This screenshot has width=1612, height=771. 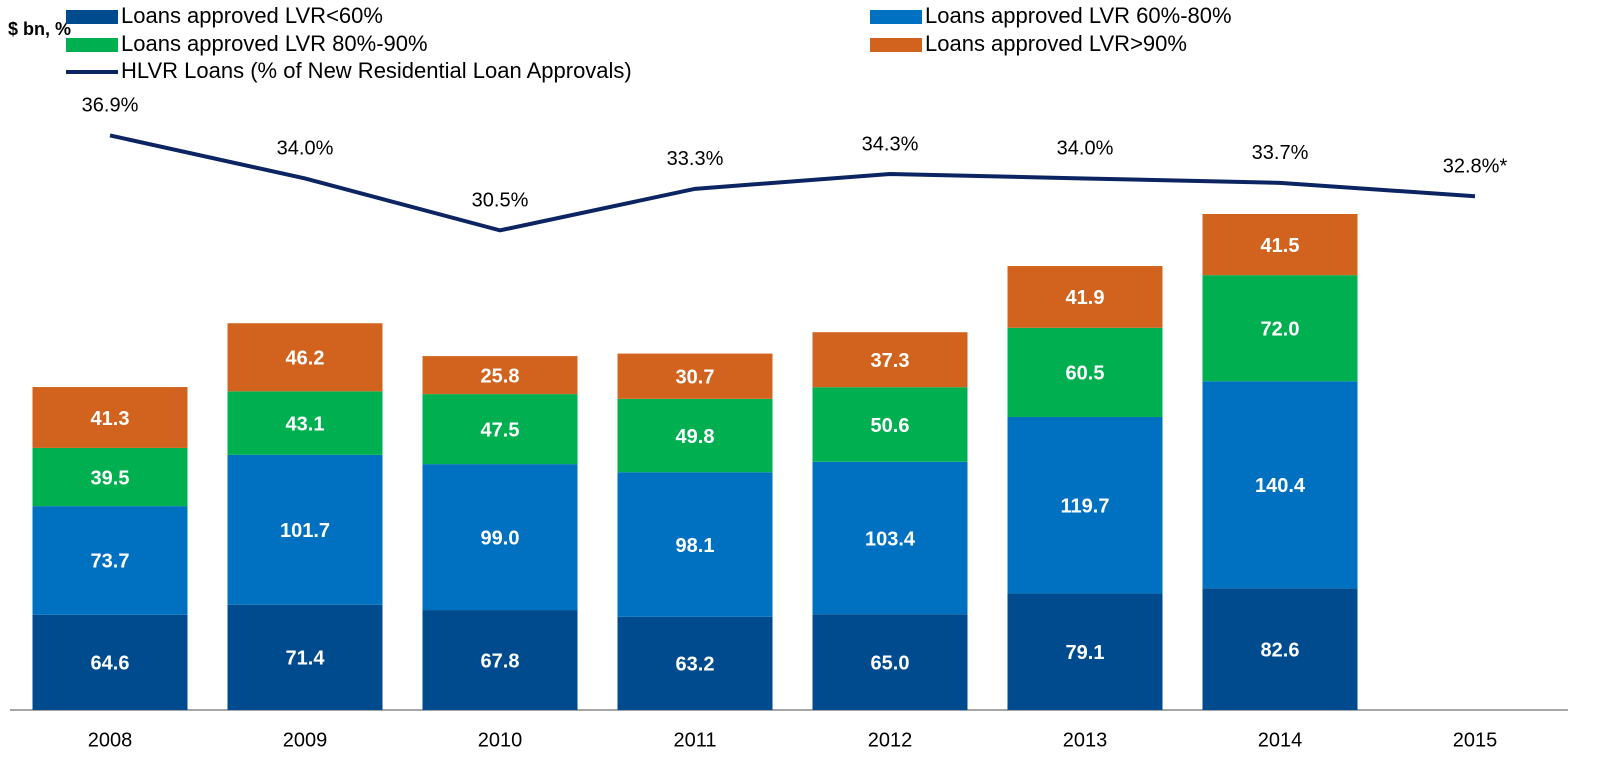 I want to click on bar-label: 103.4, so click(x=890, y=539).